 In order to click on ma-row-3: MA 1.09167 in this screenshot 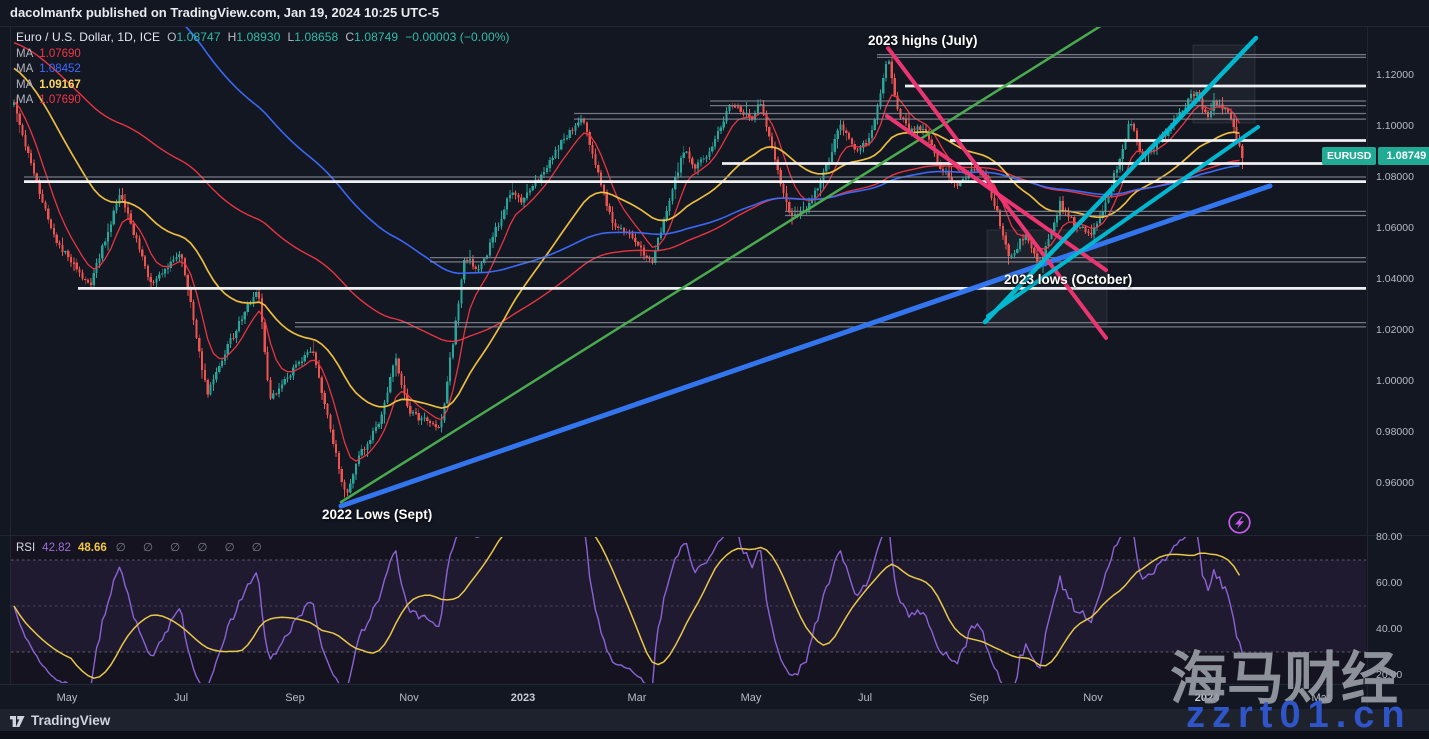, I will do `click(263, 85)`.